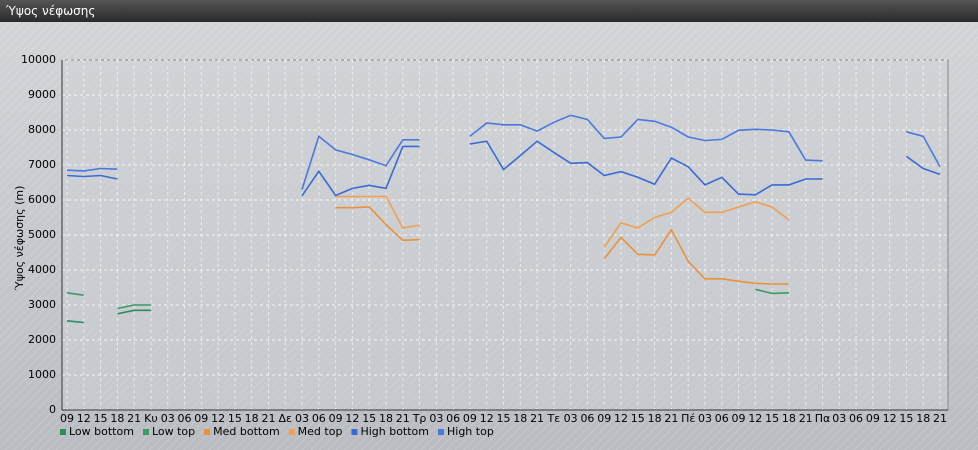  I want to click on y-tick-label: 2000, so click(42, 339).